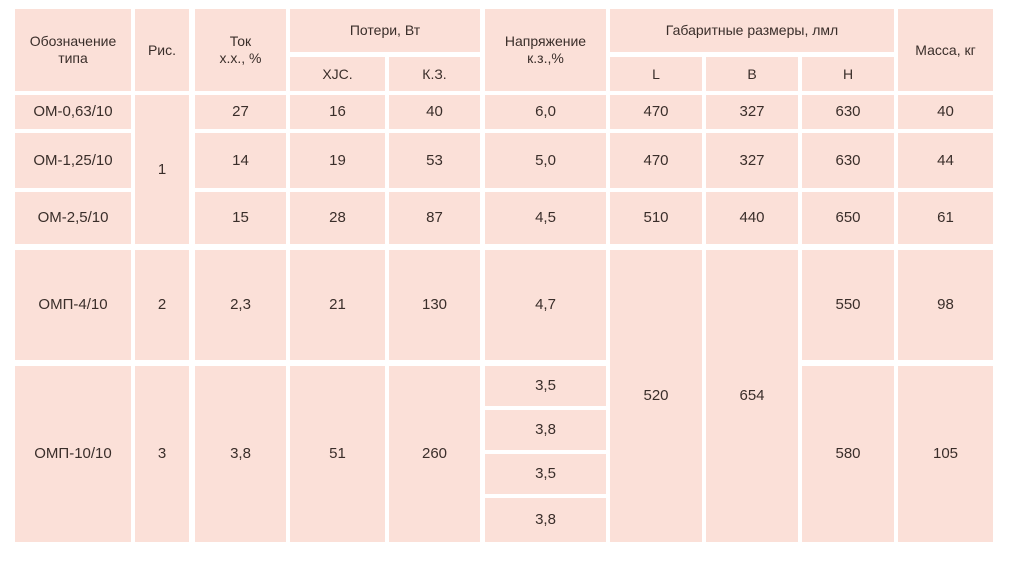 Image resolution: width=1015 pixels, height=562 pixels. Describe the element at coordinates (240, 305) in the screenshot. I see `row4-current: 2,3` at that location.